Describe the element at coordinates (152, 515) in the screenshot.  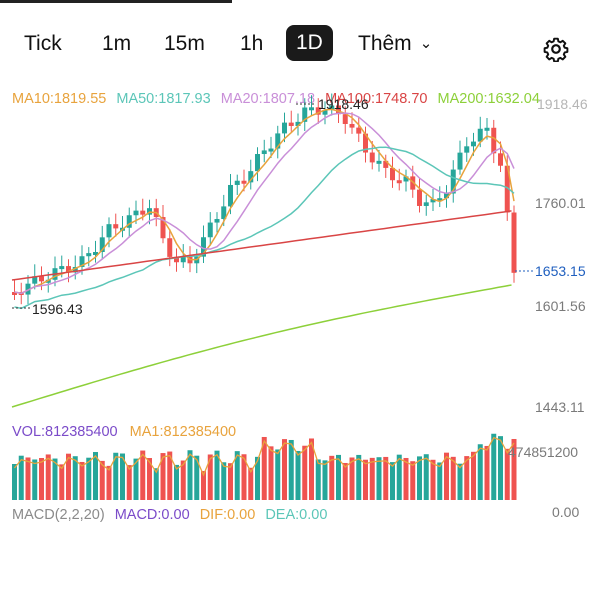
I see `macd-value: MACD:0.00` at that location.